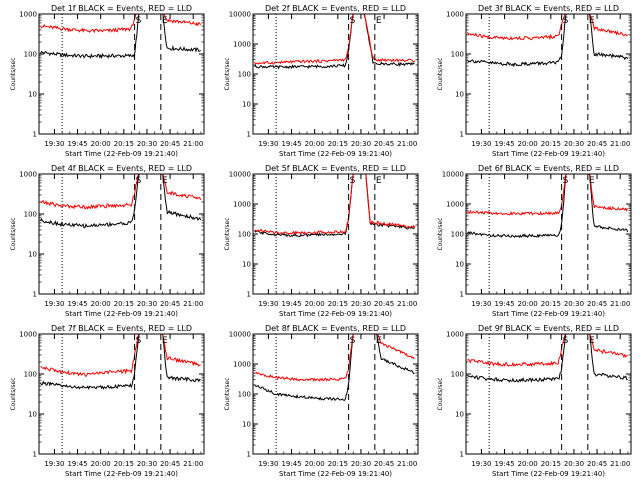  What do you see at coordinates (453, 175) in the screenshot?
I see `y-tick-label: 10000` at bounding box center [453, 175].